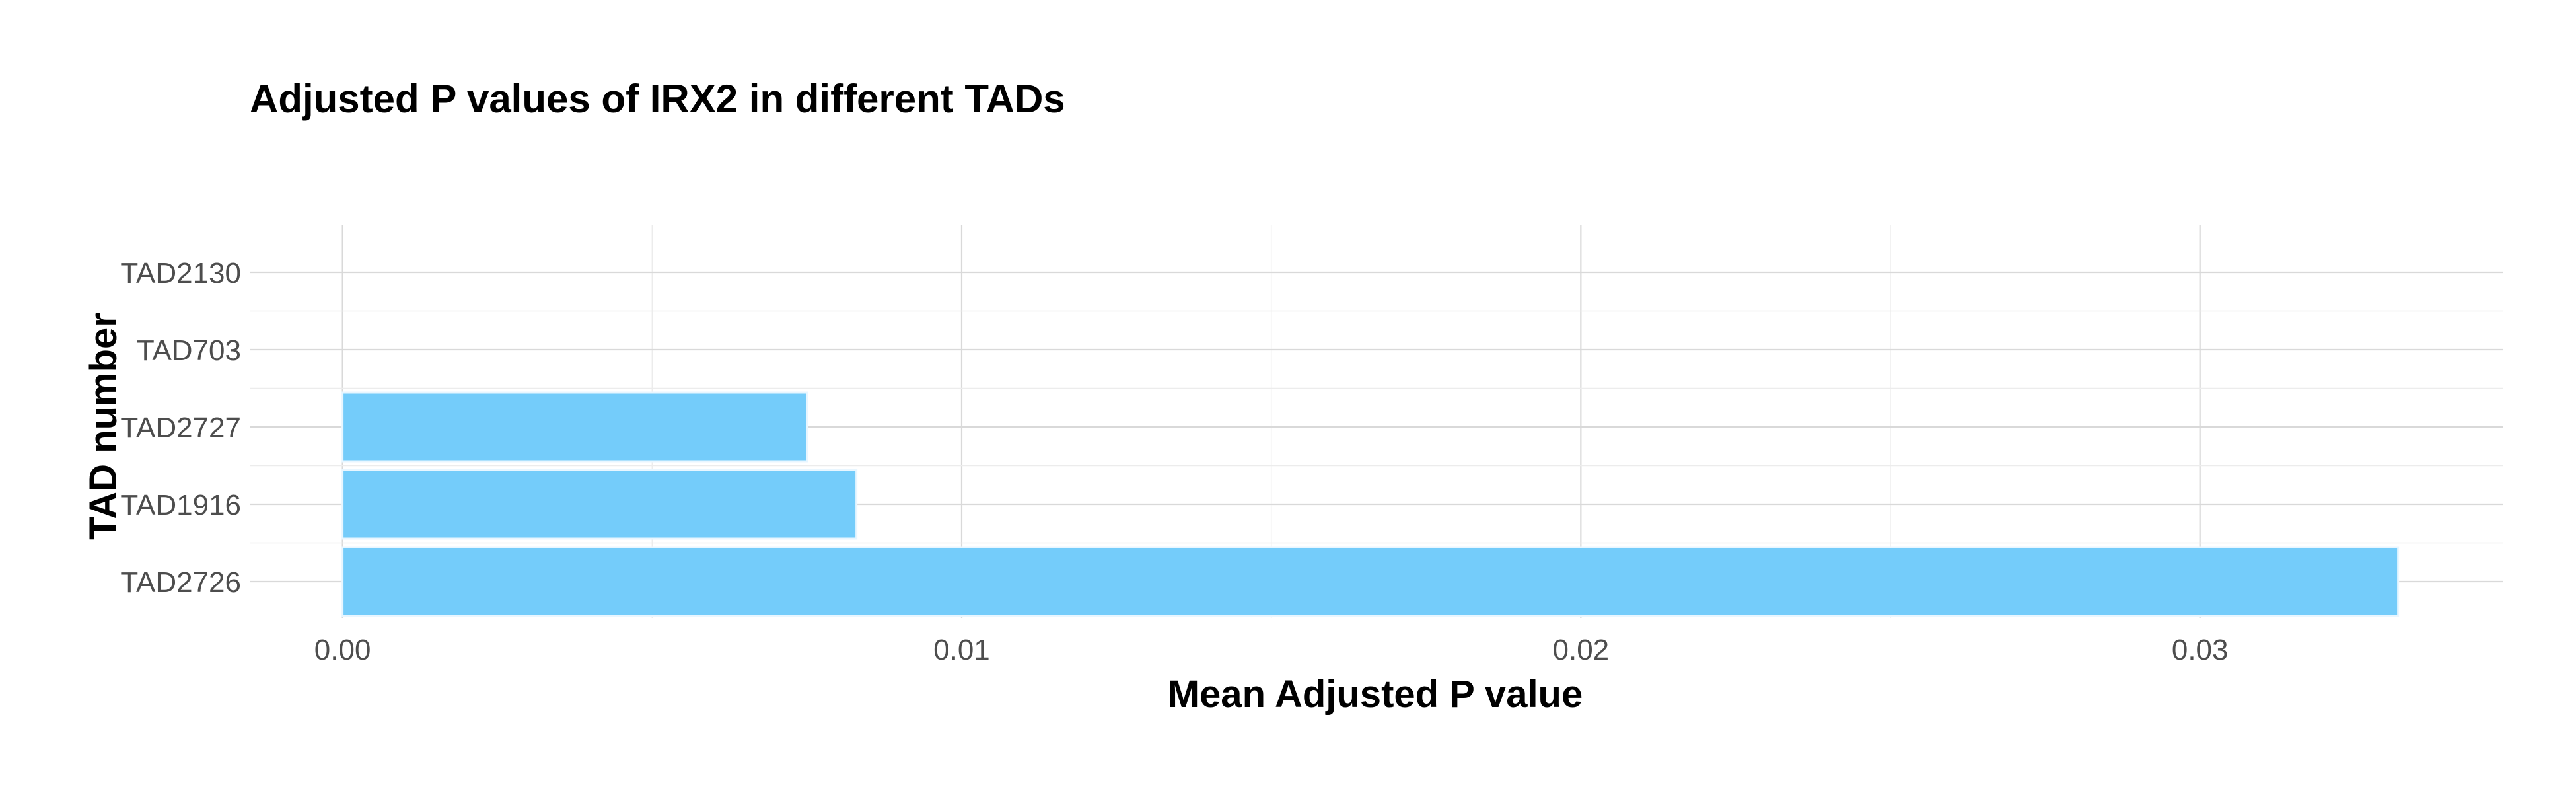 The image size is (2576, 793). Describe the element at coordinates (1370, 581) in the screenshot. I see `bar-tad2726` at that location.